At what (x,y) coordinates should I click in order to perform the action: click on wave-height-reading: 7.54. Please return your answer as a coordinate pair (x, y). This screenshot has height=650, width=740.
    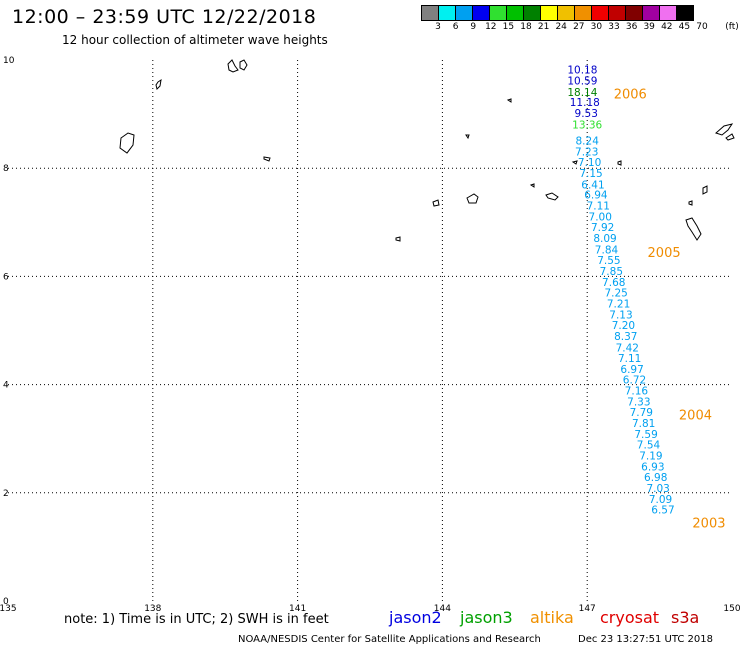
    Looking at the image, I should click on (649, 446).